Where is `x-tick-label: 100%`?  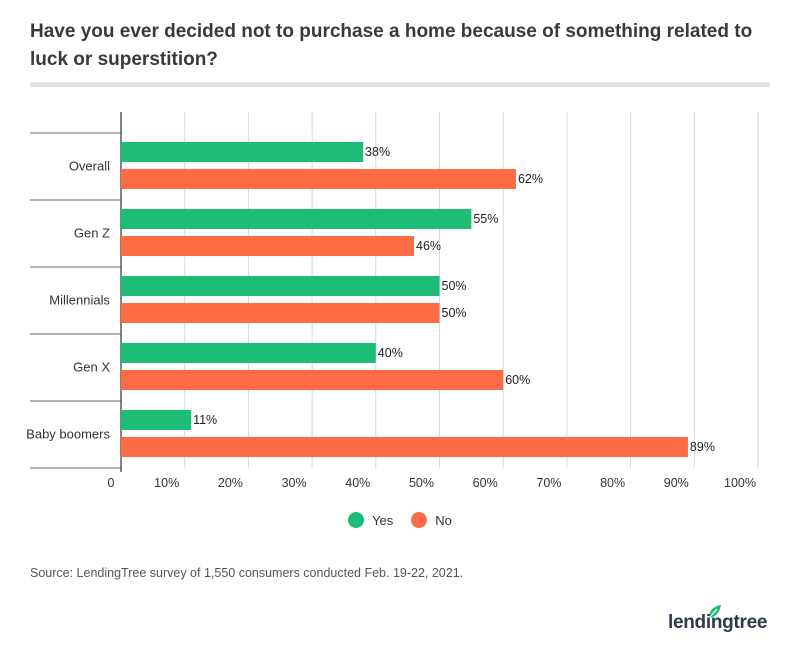 x-tick-label: 100% is located at coordinates (740, 483).